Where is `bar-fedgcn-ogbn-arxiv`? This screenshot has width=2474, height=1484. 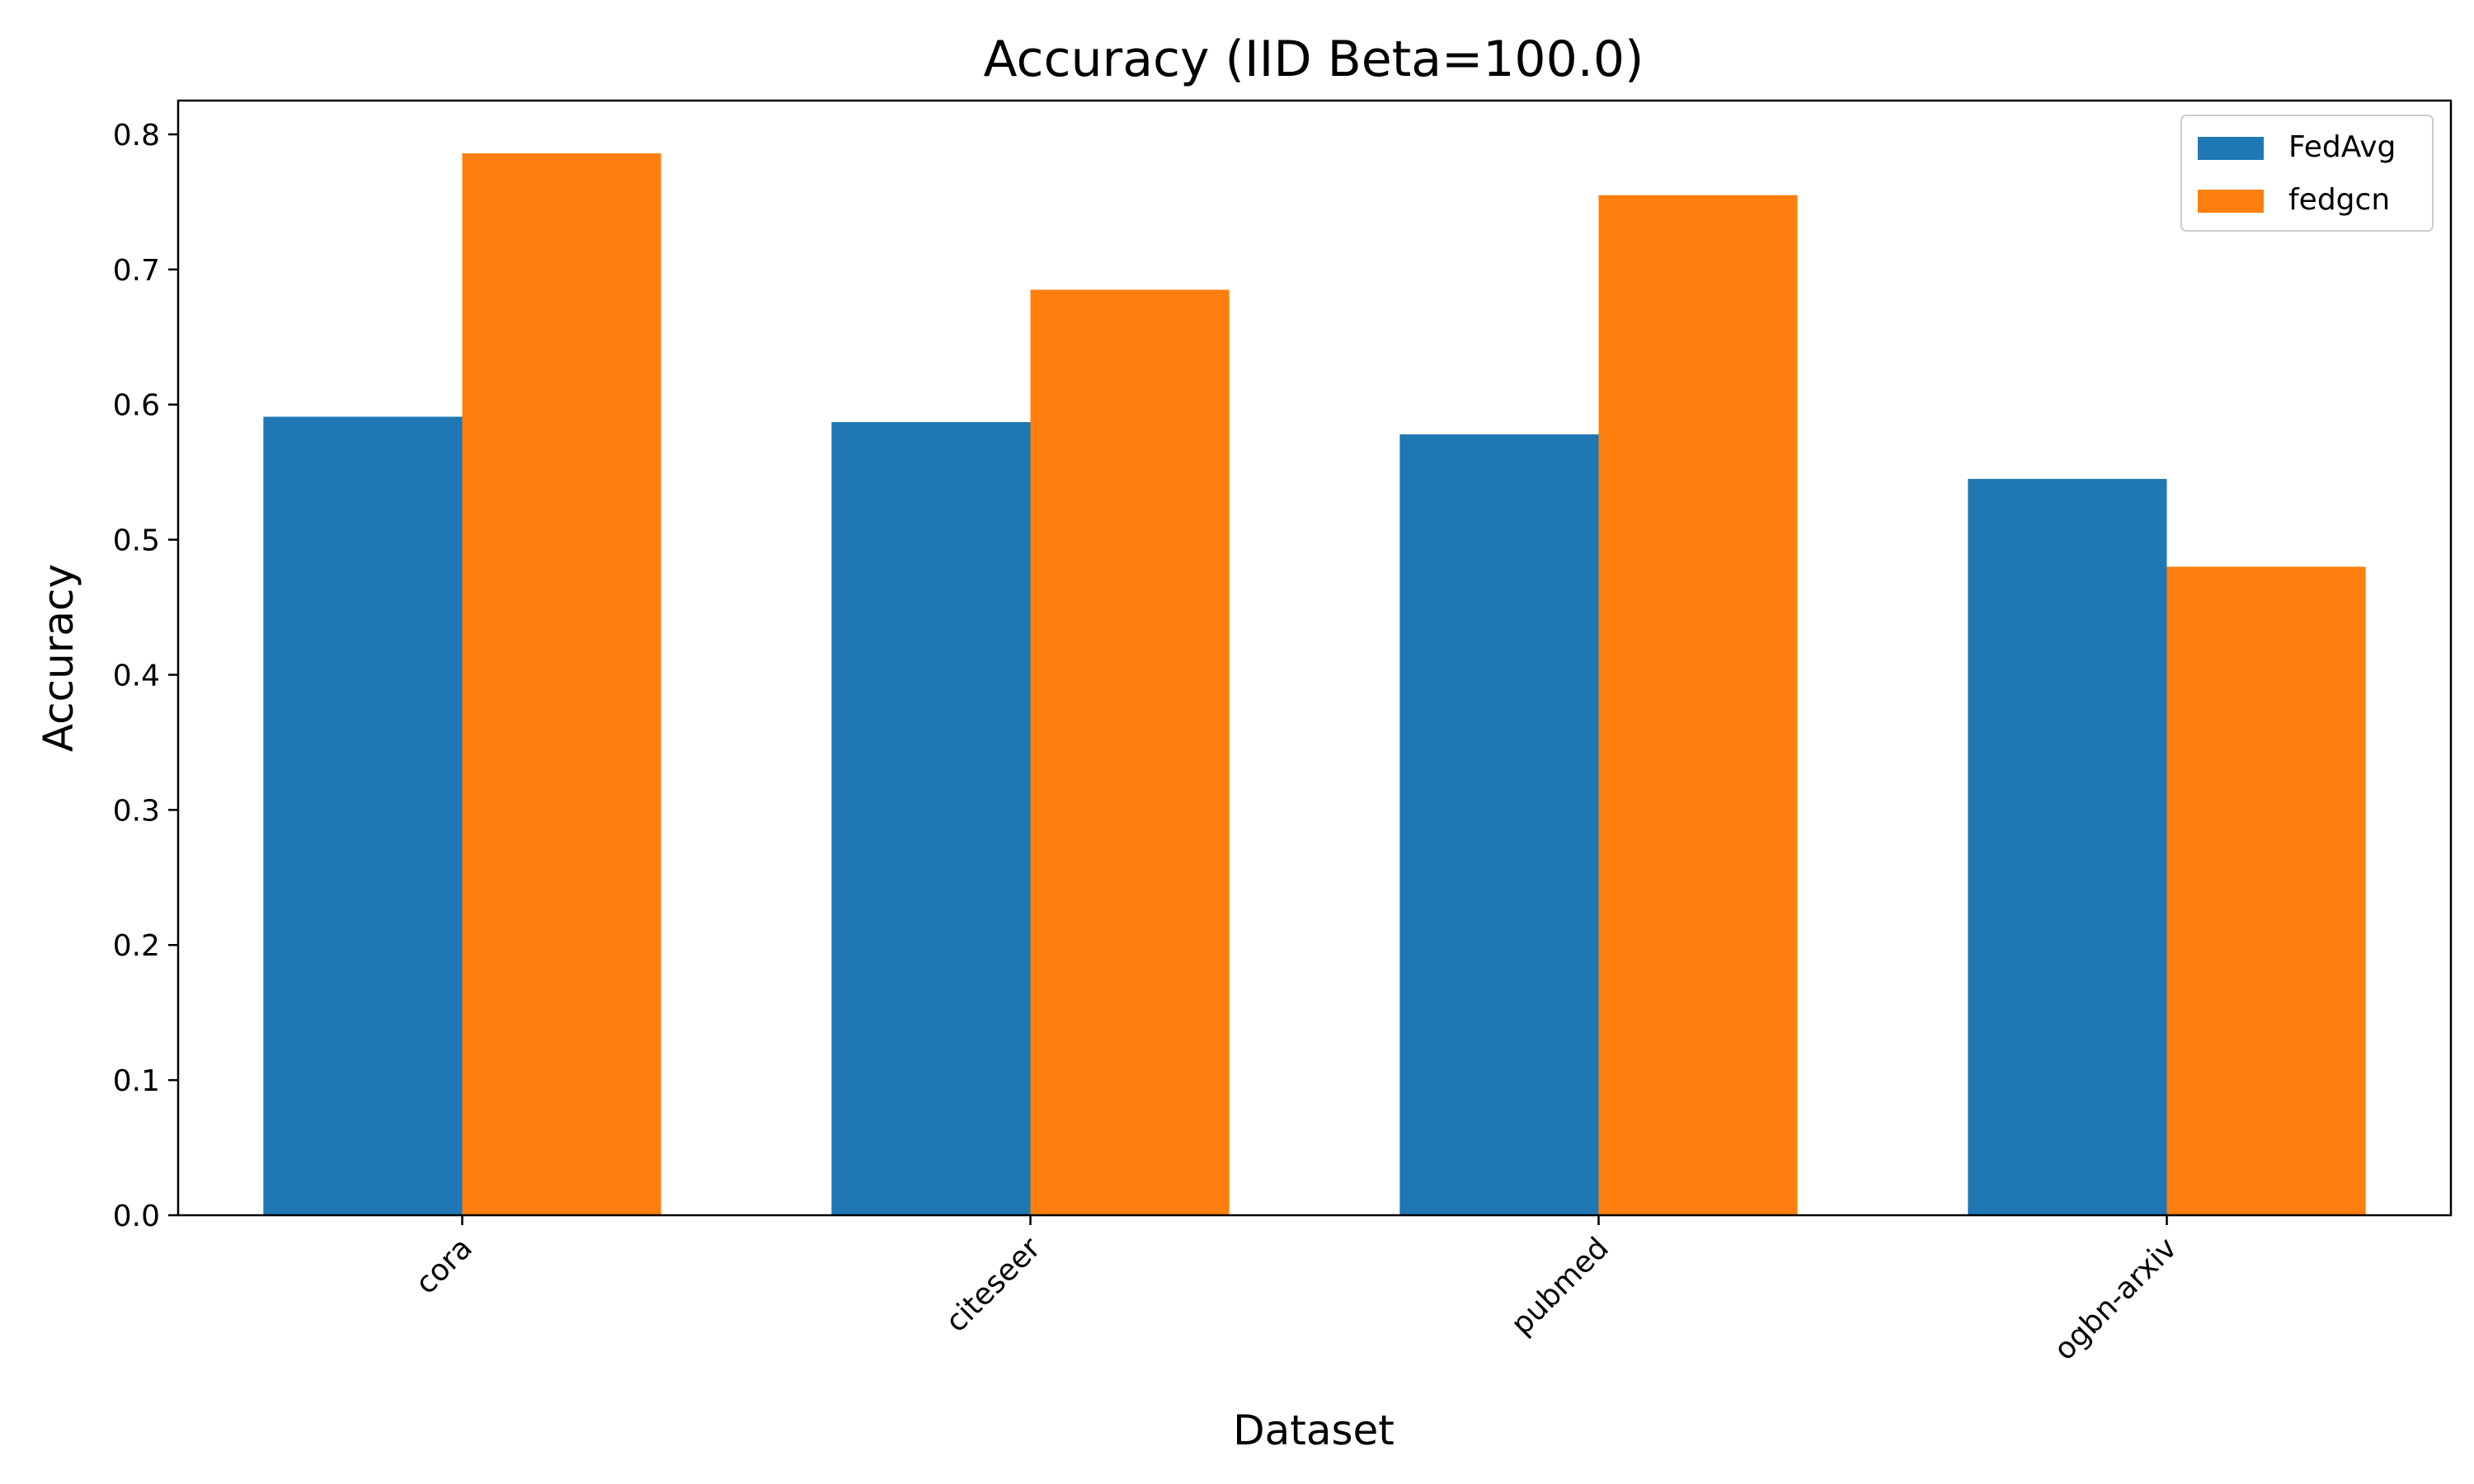 bar-fedgcn-ogbn-arxiv is located at coordinates (2266, 891).